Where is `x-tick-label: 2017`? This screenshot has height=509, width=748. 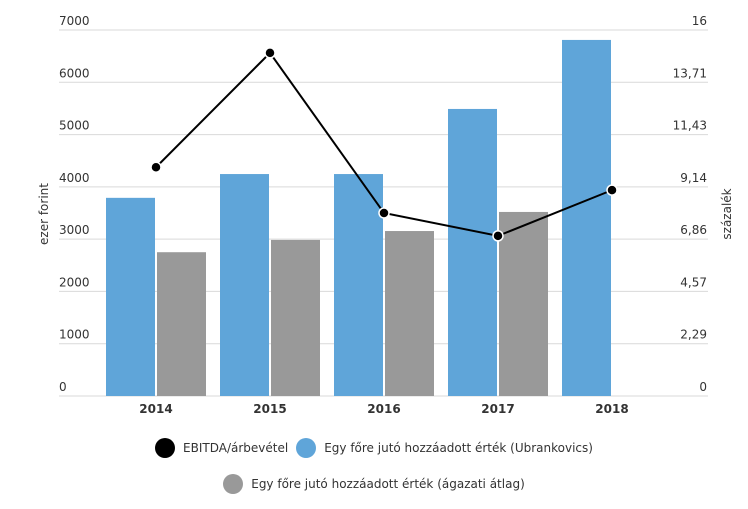
x-tick-label: 2017 is located at coordinates (497, 409).